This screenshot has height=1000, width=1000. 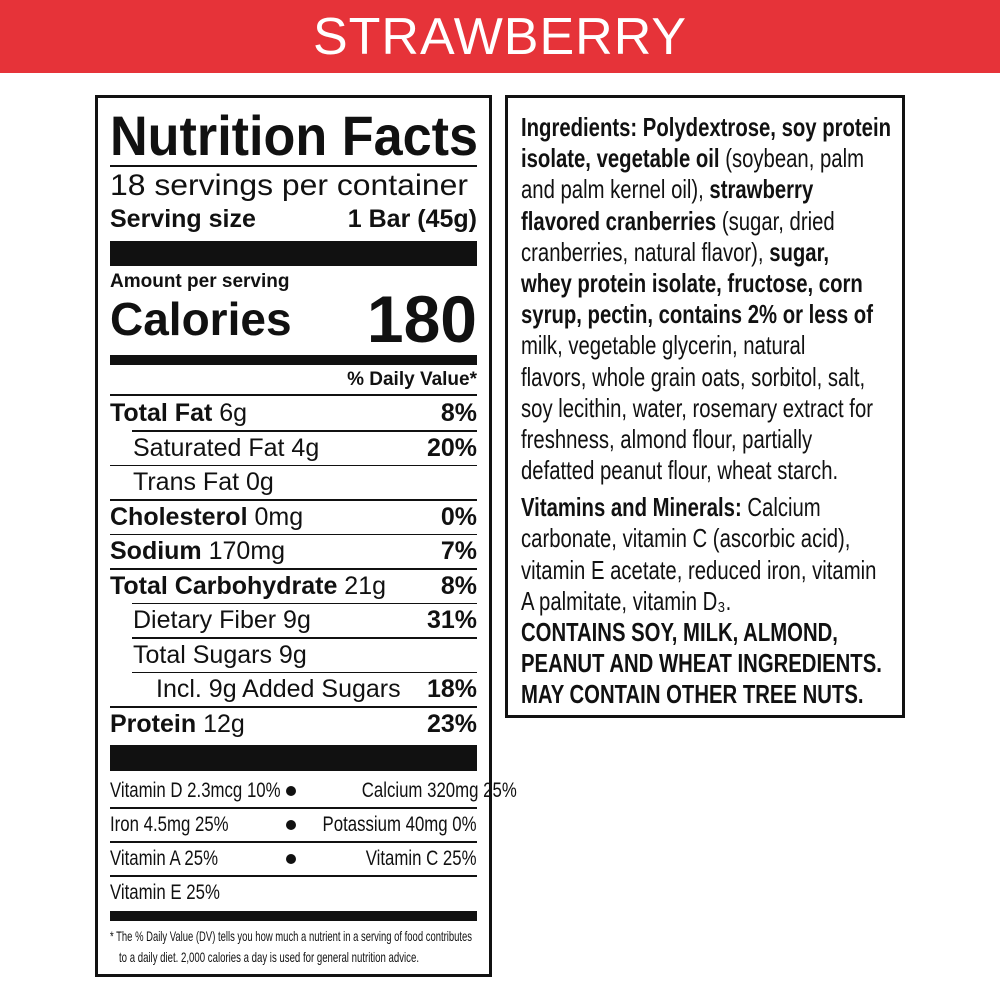 What do you see at coordinates (289, 185) in the screenshot?
I see `servings-per-container: 18 servings per container` at bounding box center [289, 185].